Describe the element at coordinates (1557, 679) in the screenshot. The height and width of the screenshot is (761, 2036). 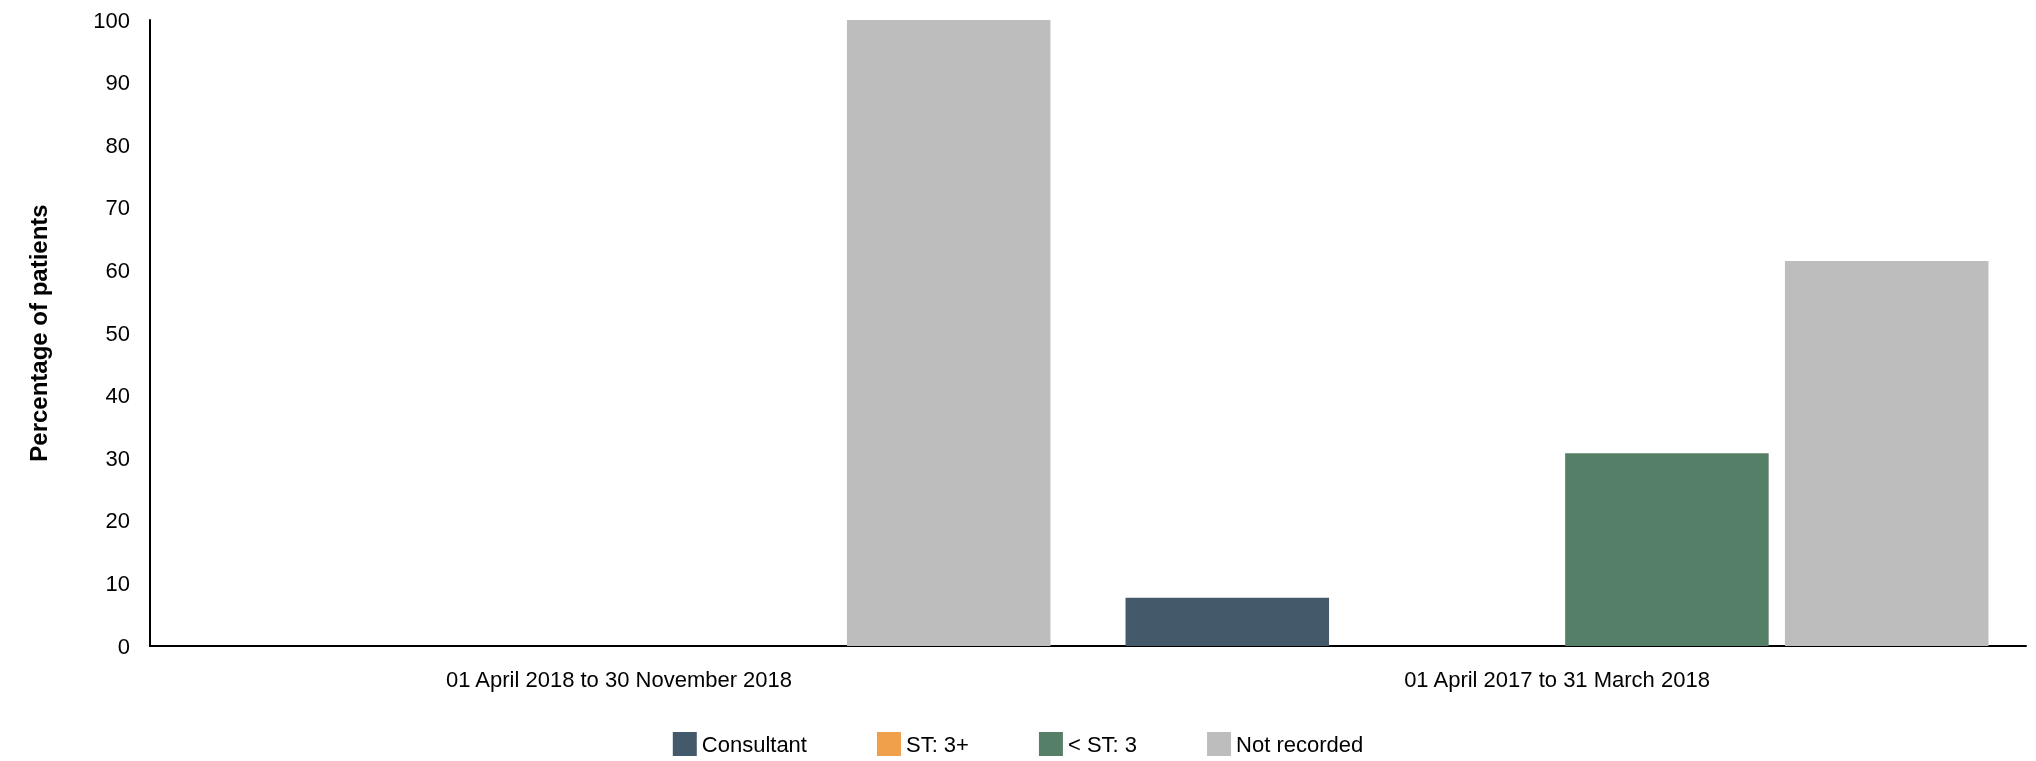
I see `x-tick-label: 01 April 2017 to 31 March 2018` at that location.